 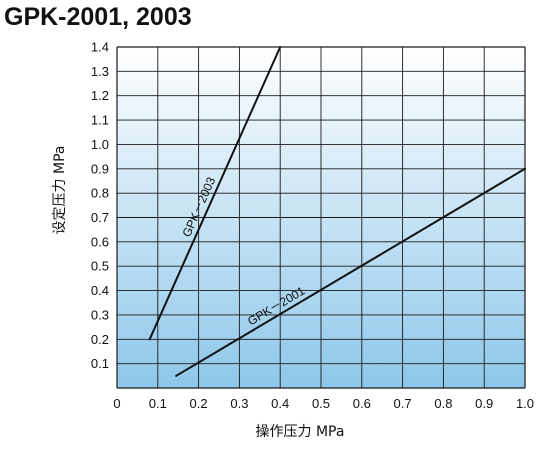 What do you see at coordinates (100, 95) in the screenshot?
I see `y-tick-label: 1.2` at bounding box center [100, 95].